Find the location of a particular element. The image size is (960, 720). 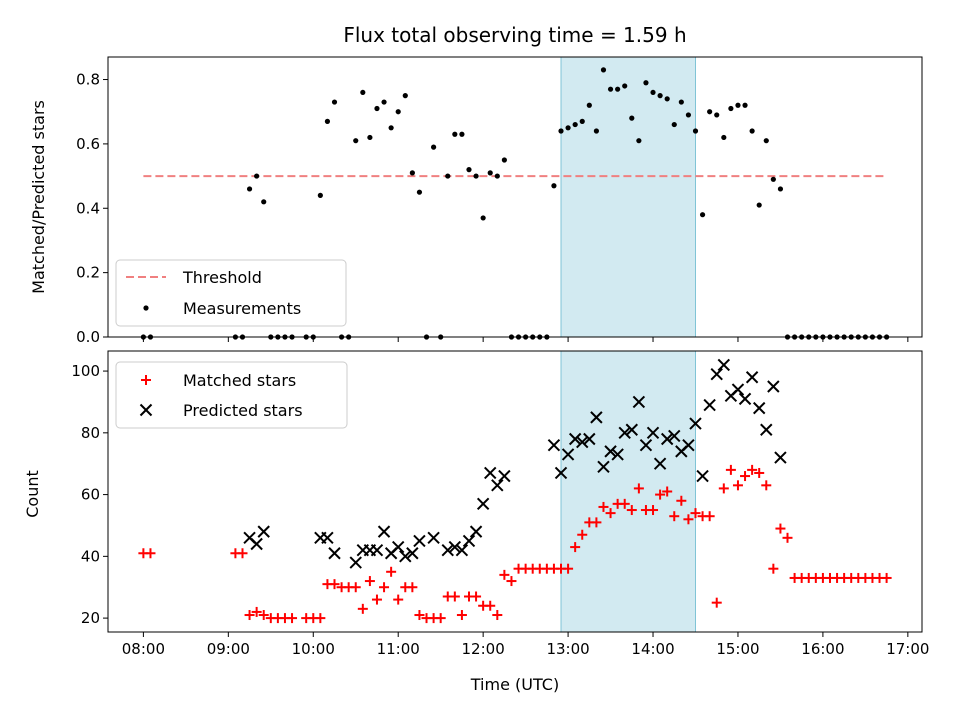

top-highlight-span is located at coordinates (628, 197).